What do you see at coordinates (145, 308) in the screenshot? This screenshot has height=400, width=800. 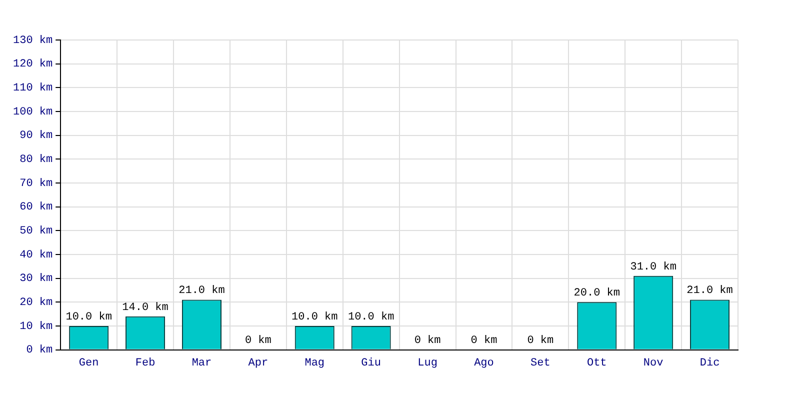 I see `data-label: 14.0 km` at bounding box center [145, 308].